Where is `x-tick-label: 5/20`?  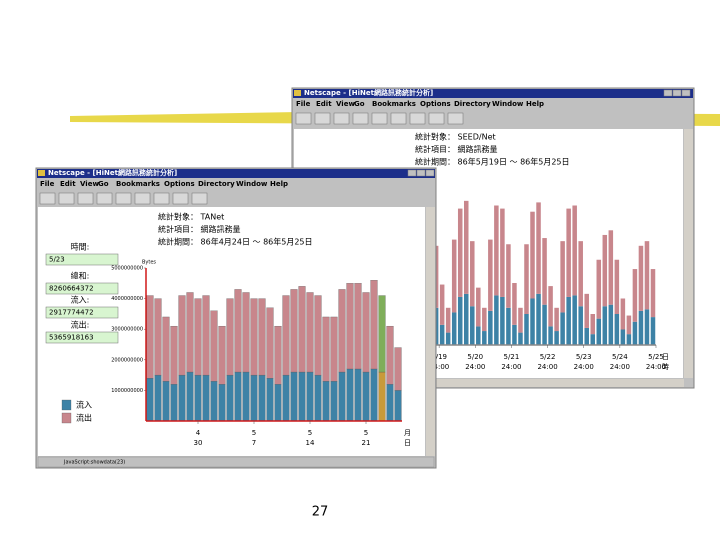 x-tick-label: 5/20 is located at coordinates (475, 357).